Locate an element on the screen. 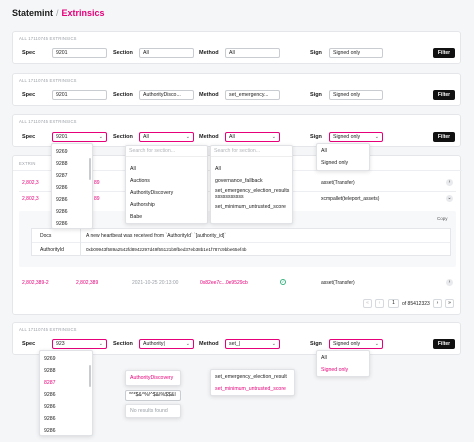 The width and height of the screenshot is (474, 442). method-select: set_| ⌄ is located at coordinates (252, 344).